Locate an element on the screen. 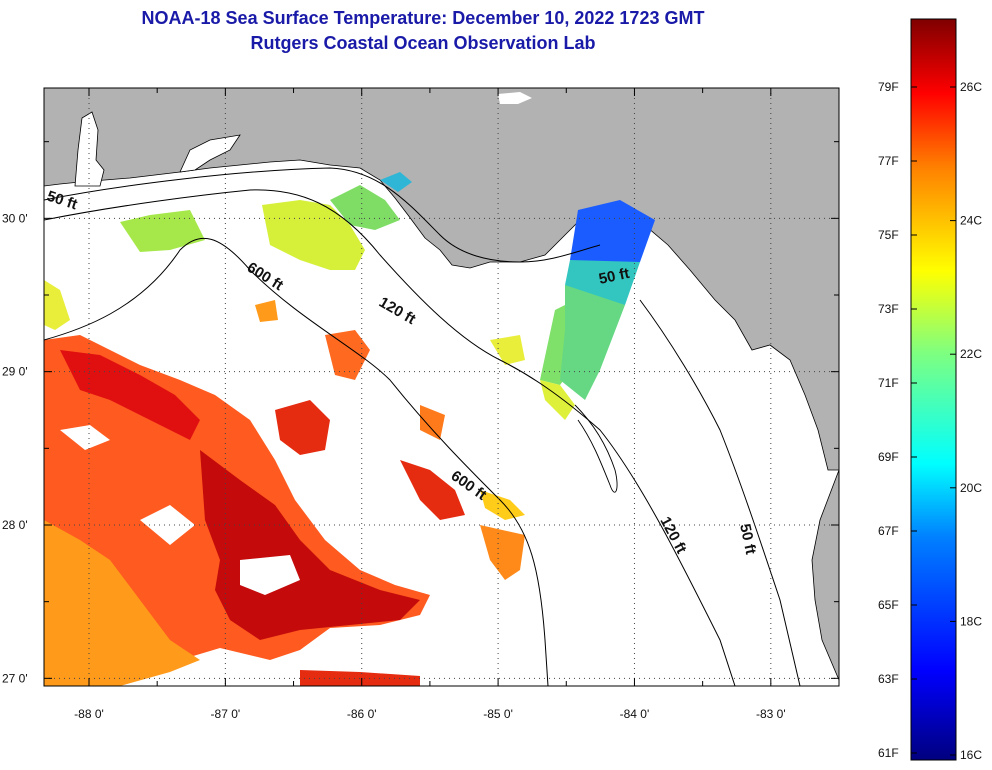 Image resolution: width=992 pixels, height=770 pixels. land-florida-peninsula is located at coordinates (825, 575).